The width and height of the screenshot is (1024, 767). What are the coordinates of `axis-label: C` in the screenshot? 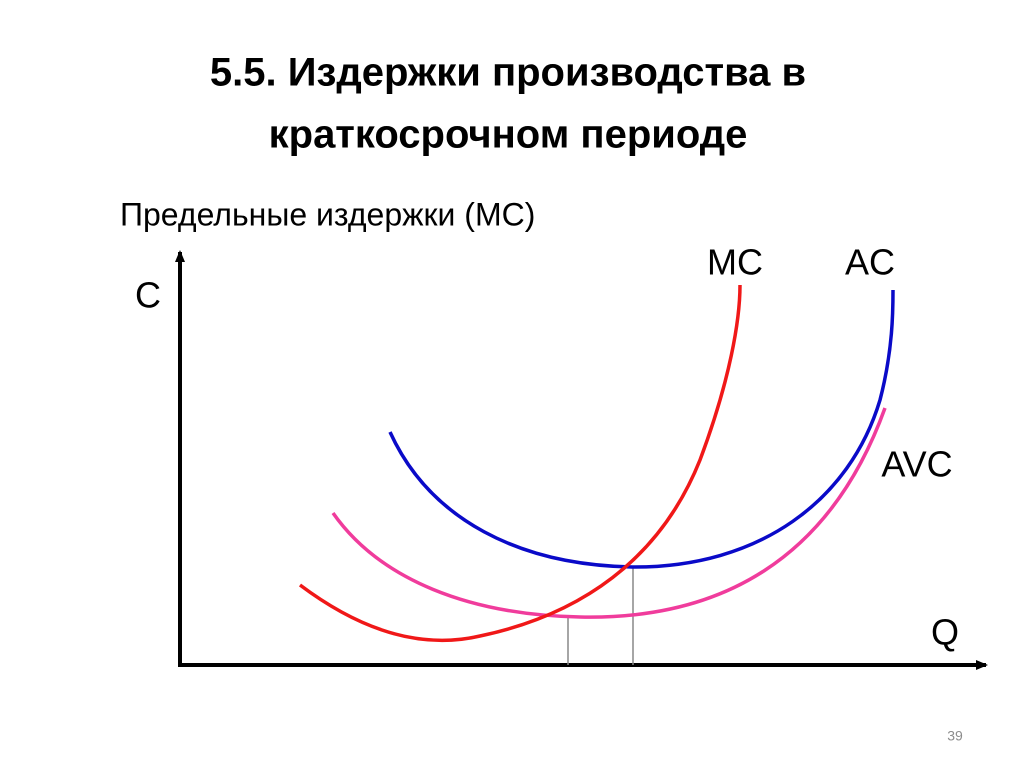 It's located at (148, 295).